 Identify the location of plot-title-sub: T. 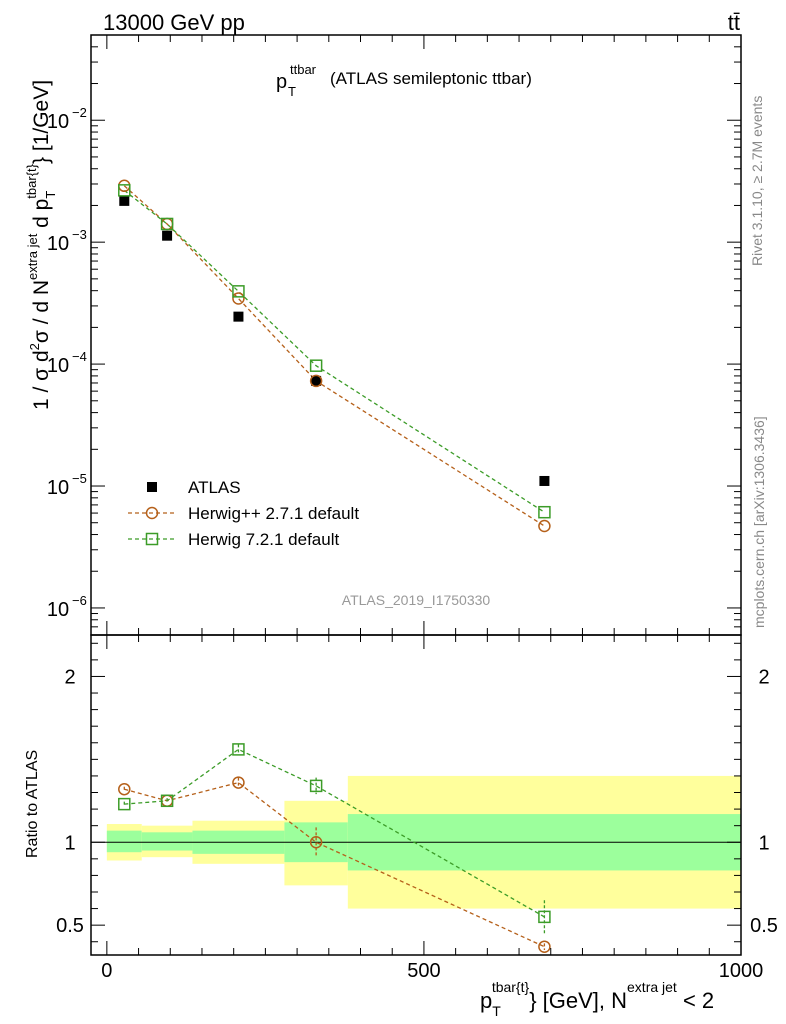
(292, 91).